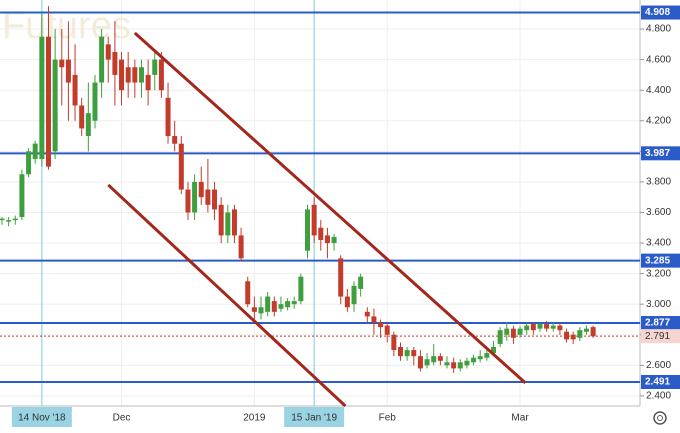  I want to click on level-label: 4.908, so click(657, 12).